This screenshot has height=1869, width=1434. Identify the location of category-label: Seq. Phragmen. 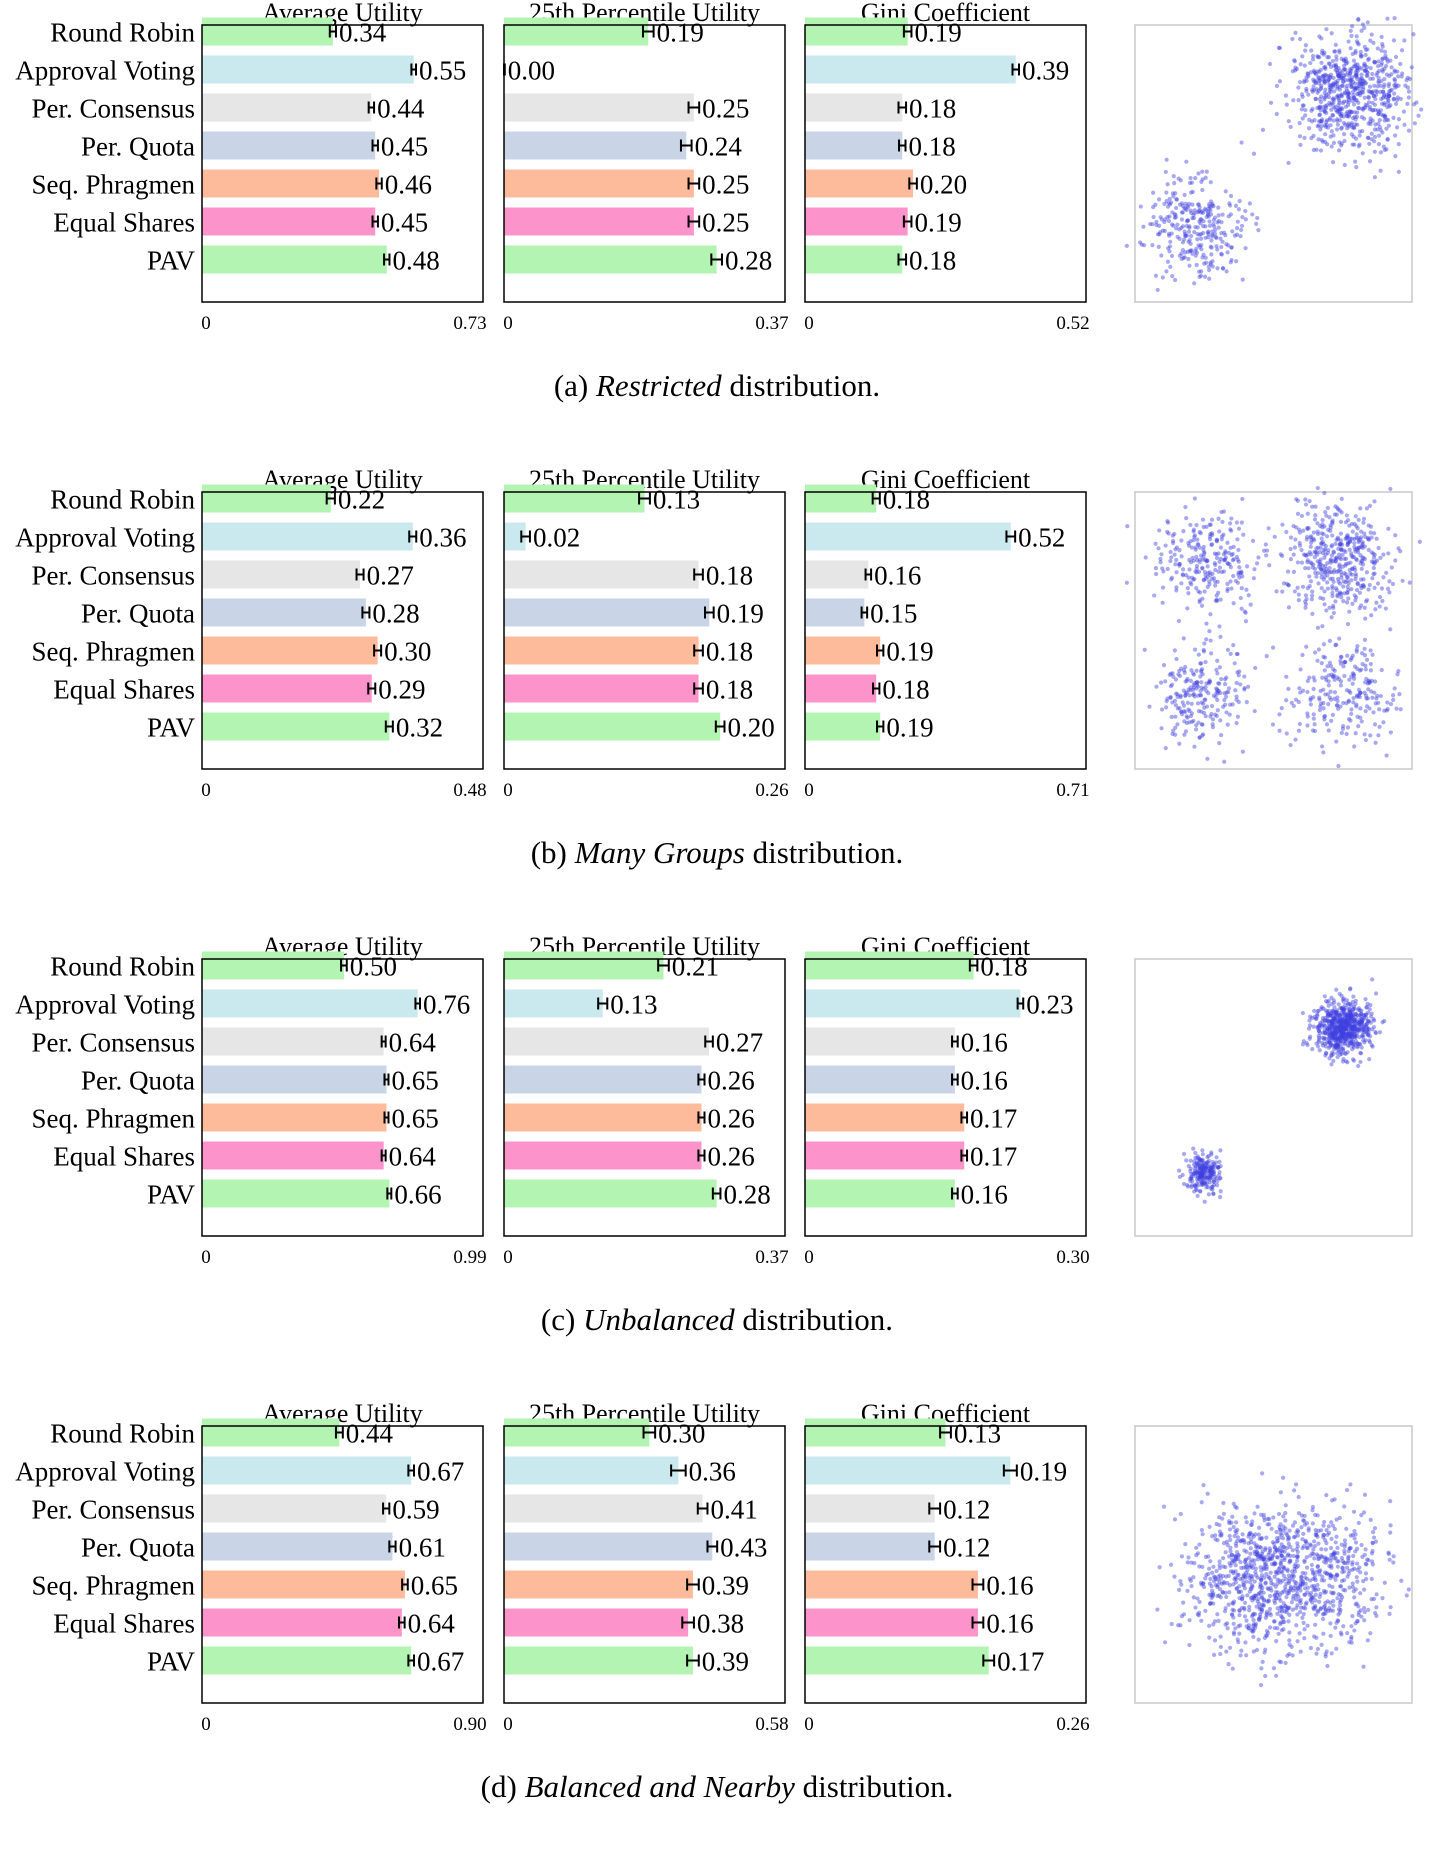
(114, 1119).